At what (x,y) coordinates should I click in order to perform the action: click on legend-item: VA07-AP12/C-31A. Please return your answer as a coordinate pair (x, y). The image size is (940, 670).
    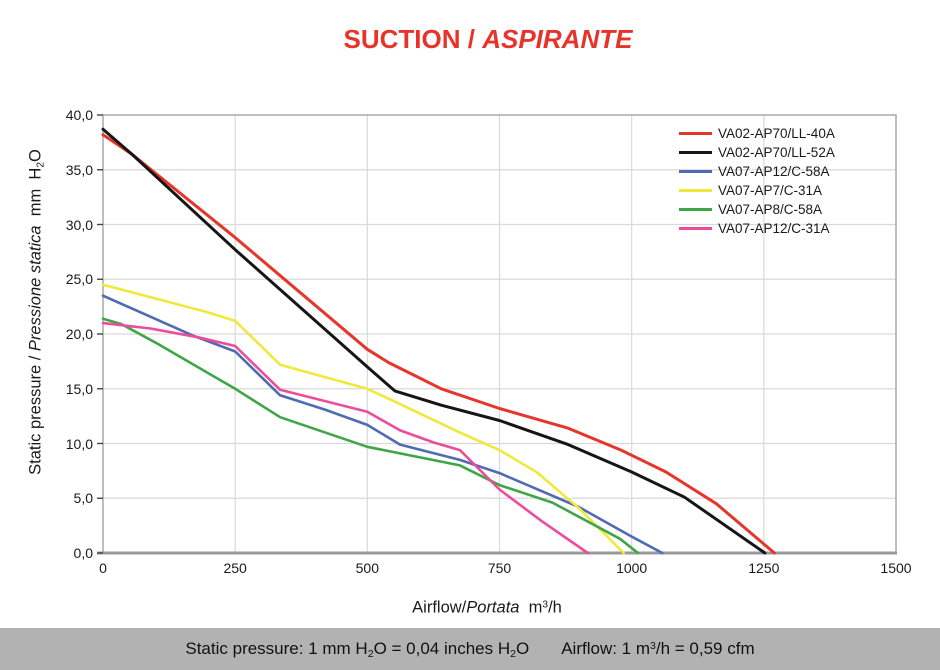
    Looking at the image, I should click on (757, 228).